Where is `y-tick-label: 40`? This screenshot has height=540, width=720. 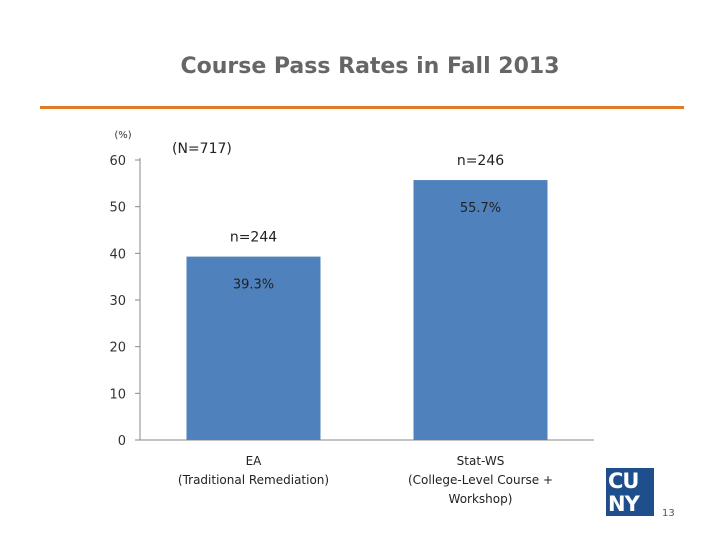
y-tick-label: 40 is located at coordinates (117, 254).